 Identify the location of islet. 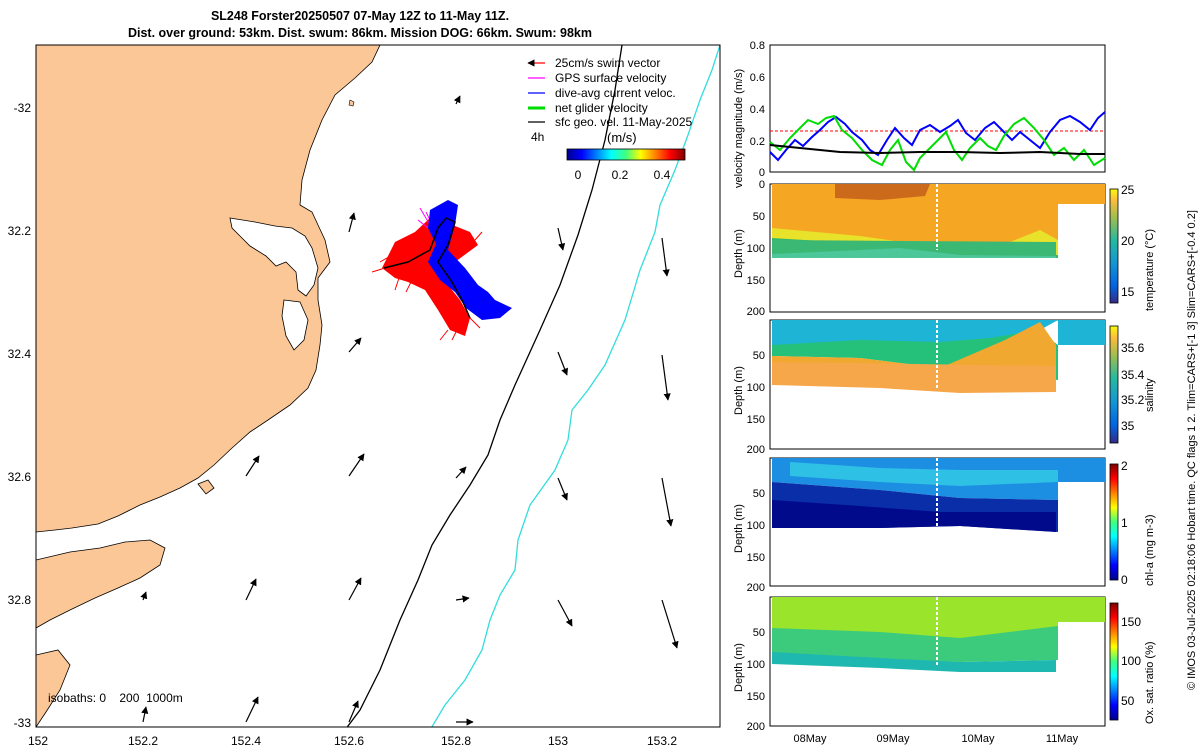
(351, 103).